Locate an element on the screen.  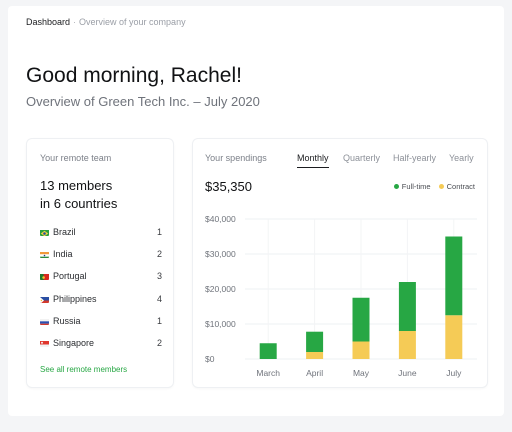
country-row-brazil: Brazil 1 is located at coordinates (101, 238).